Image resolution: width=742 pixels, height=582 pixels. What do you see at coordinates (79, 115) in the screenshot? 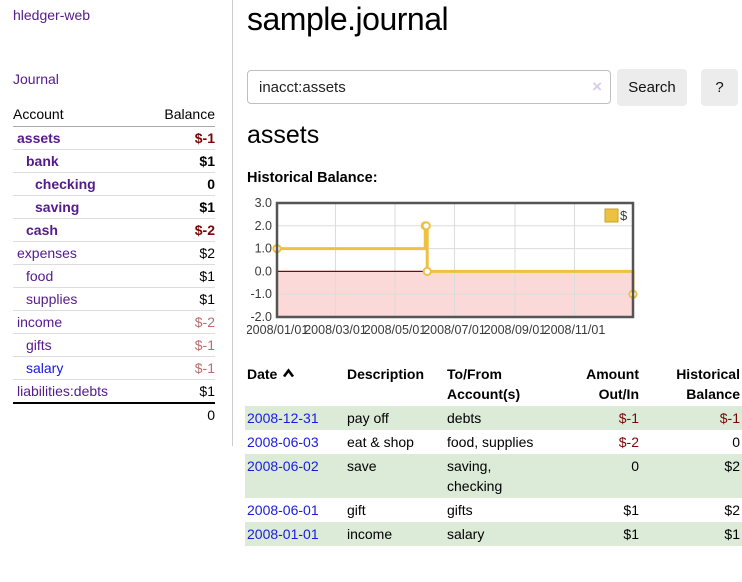
I see `account-column-header: Account` at bounding box center [79, 115].